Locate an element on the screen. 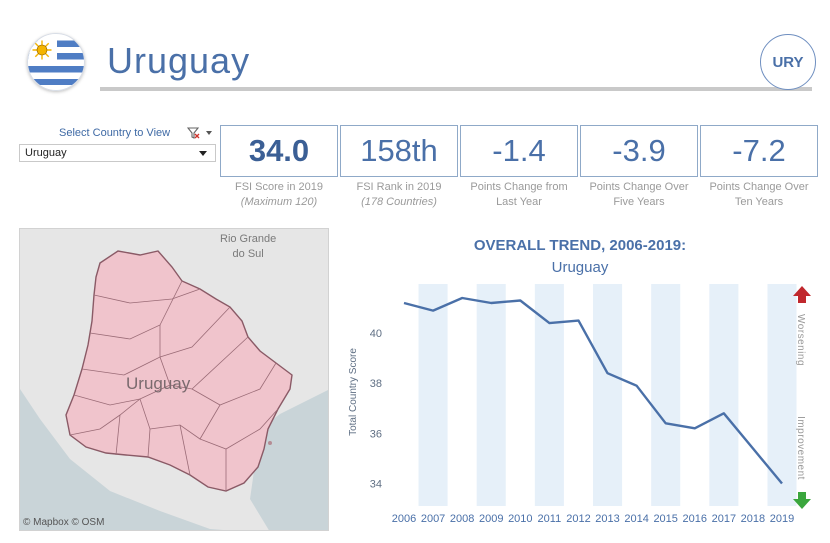  x-tick-label: 2008 is located at coordinates (462, 519).